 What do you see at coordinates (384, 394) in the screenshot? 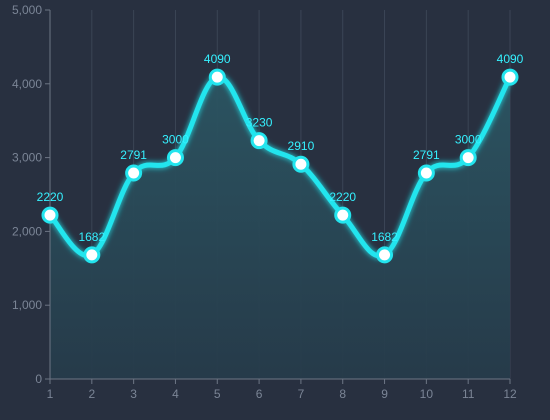
I see `x-tick-label: 9` at bounding box center [384, 394].